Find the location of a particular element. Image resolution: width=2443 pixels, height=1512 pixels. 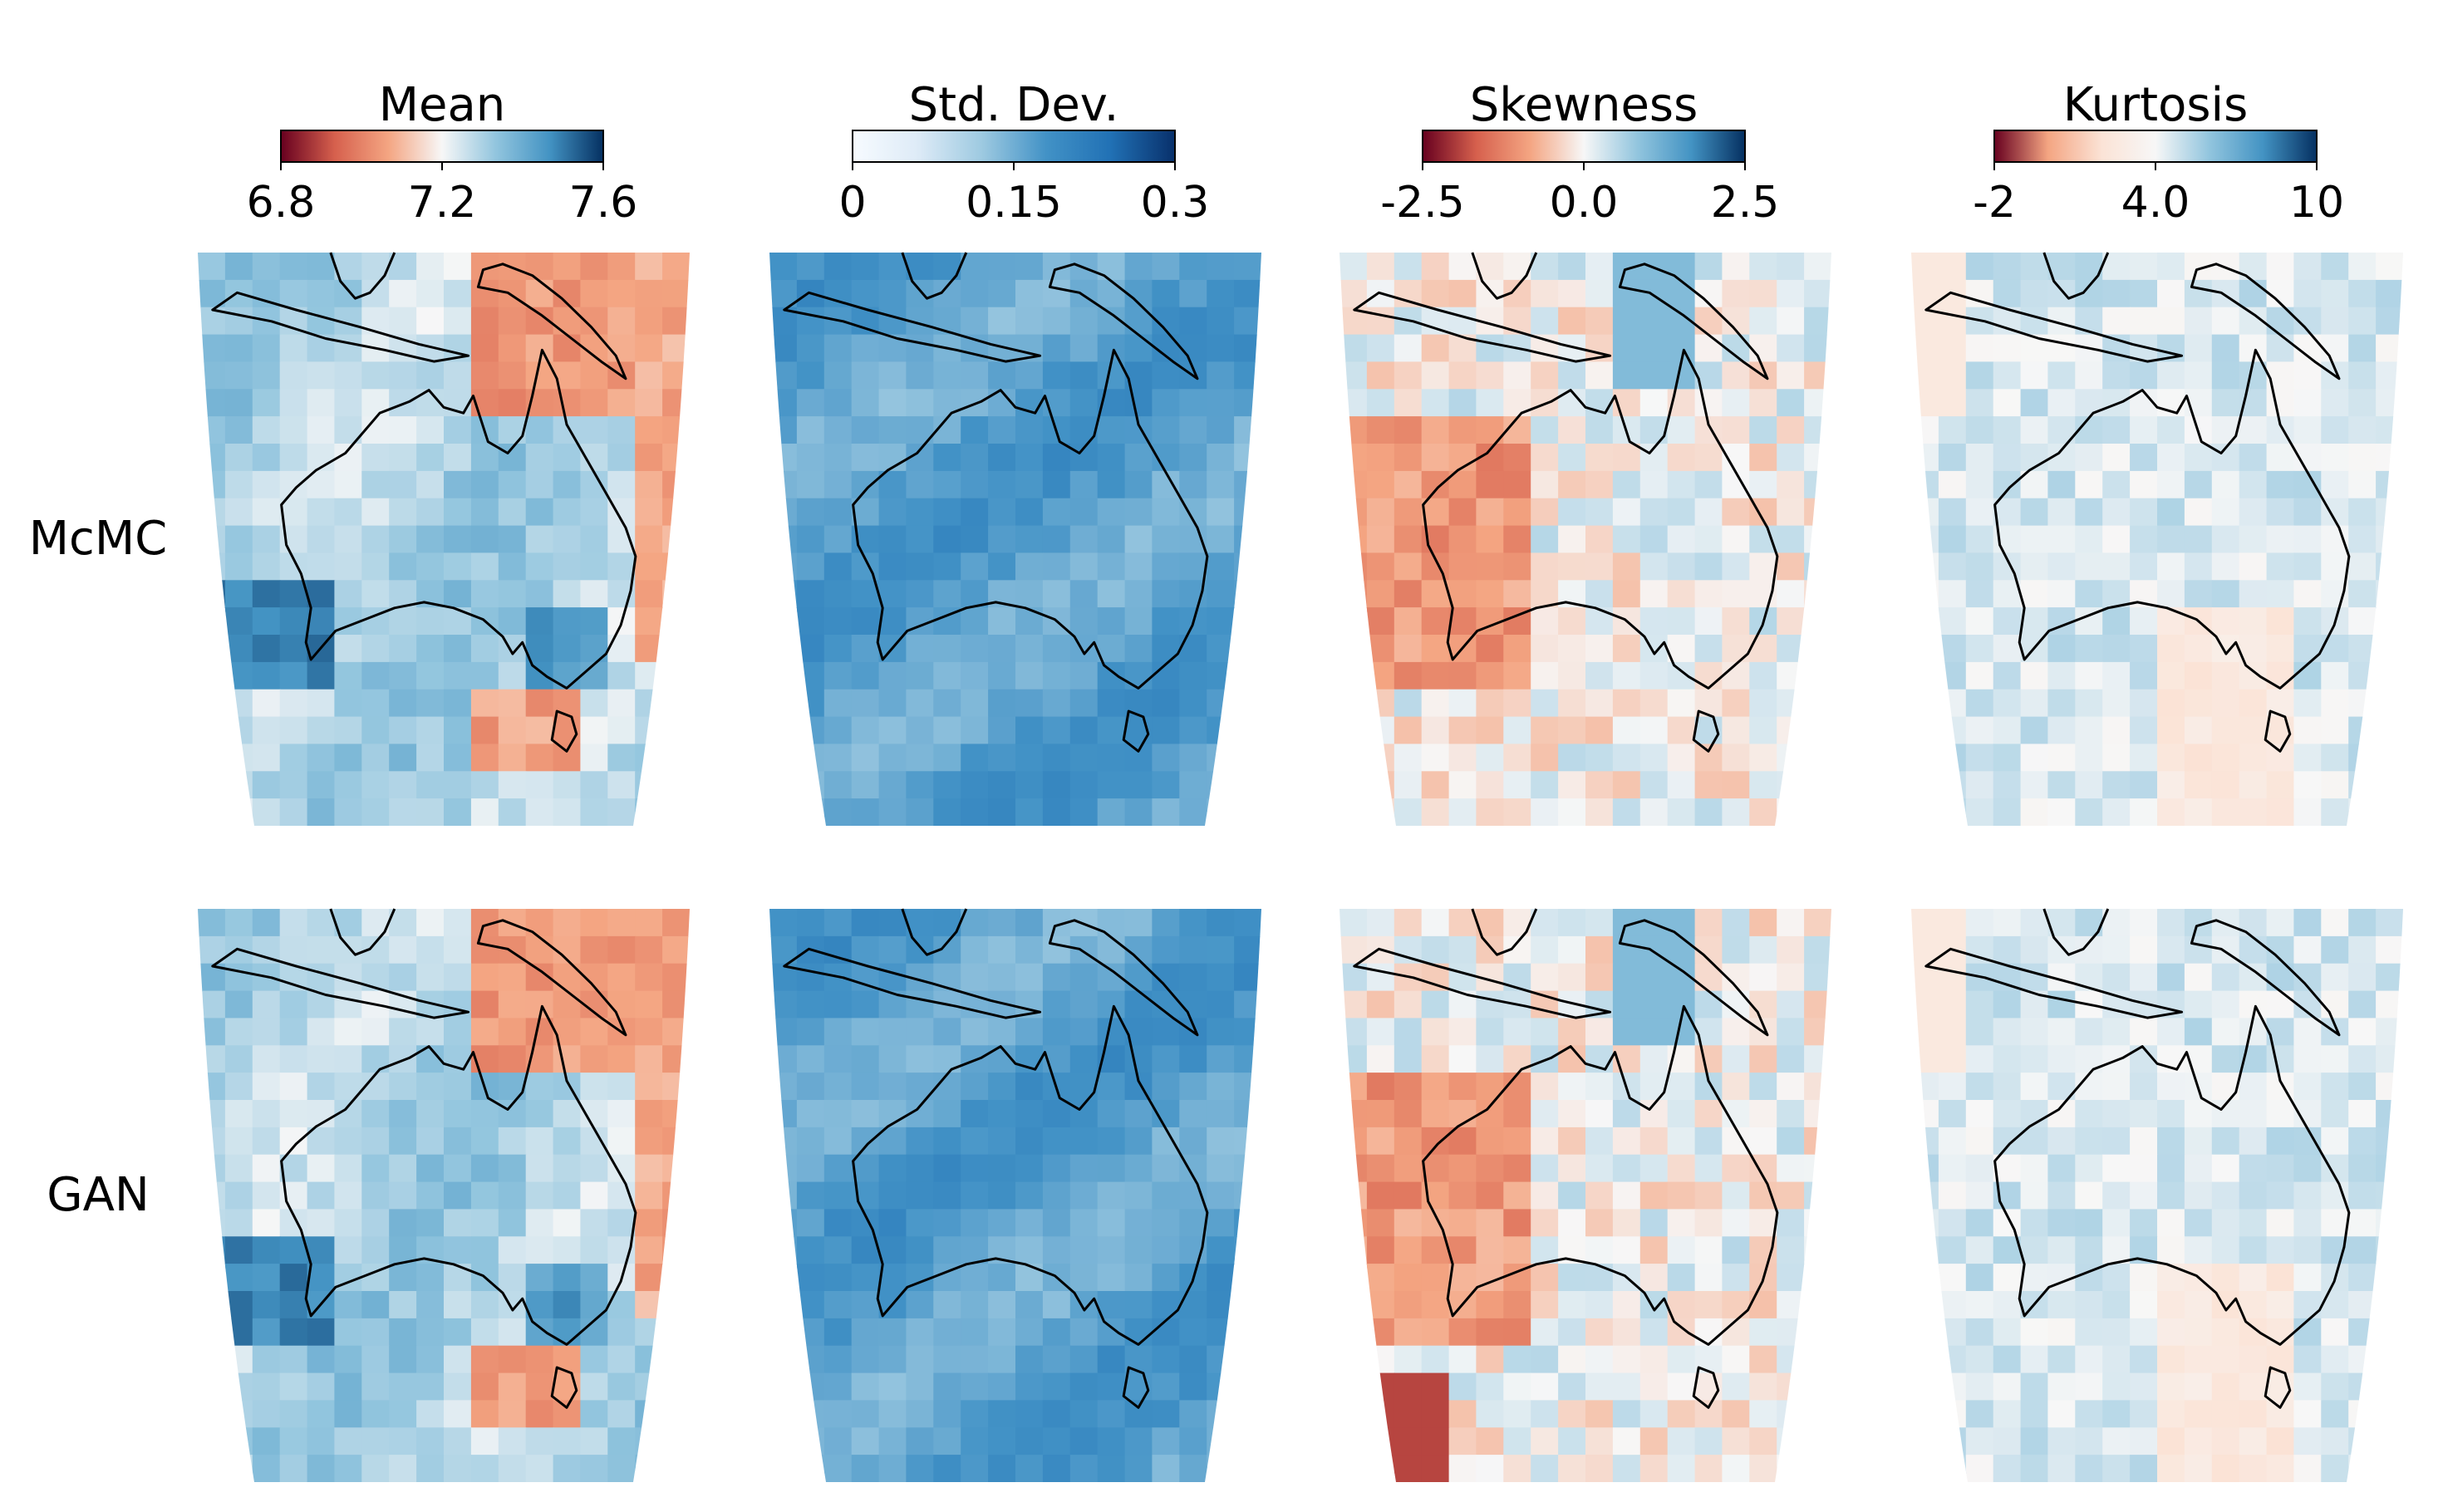

coastline is located at coordinates (424, 502).